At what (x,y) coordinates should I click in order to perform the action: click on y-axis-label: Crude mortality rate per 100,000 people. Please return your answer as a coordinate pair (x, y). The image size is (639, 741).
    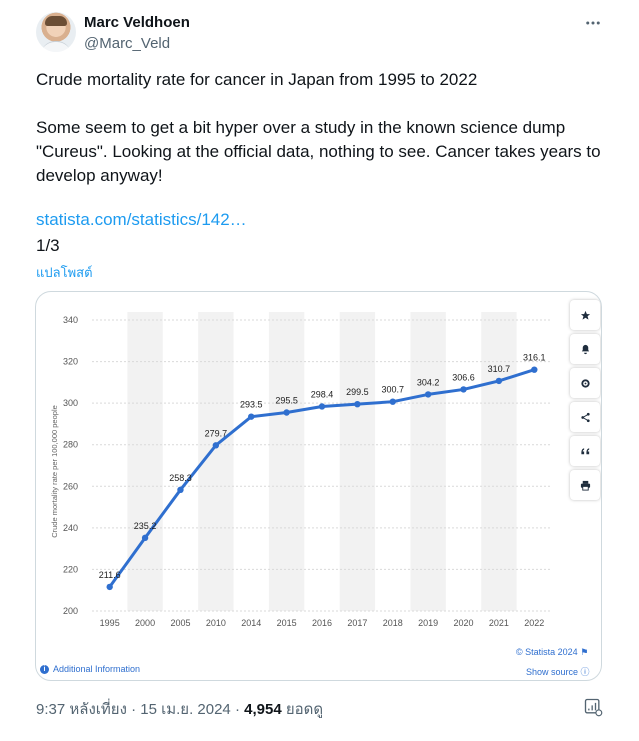
    Looking at the image, I should click on (54, 471).